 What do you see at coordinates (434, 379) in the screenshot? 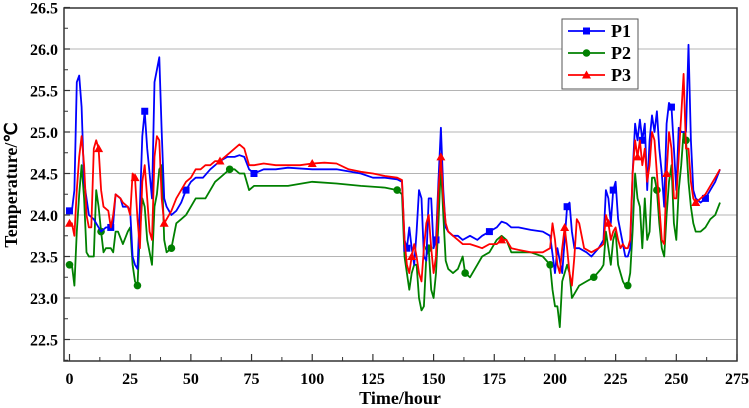
I see `x-tick-label: 150` at bounding box center [434, 379].